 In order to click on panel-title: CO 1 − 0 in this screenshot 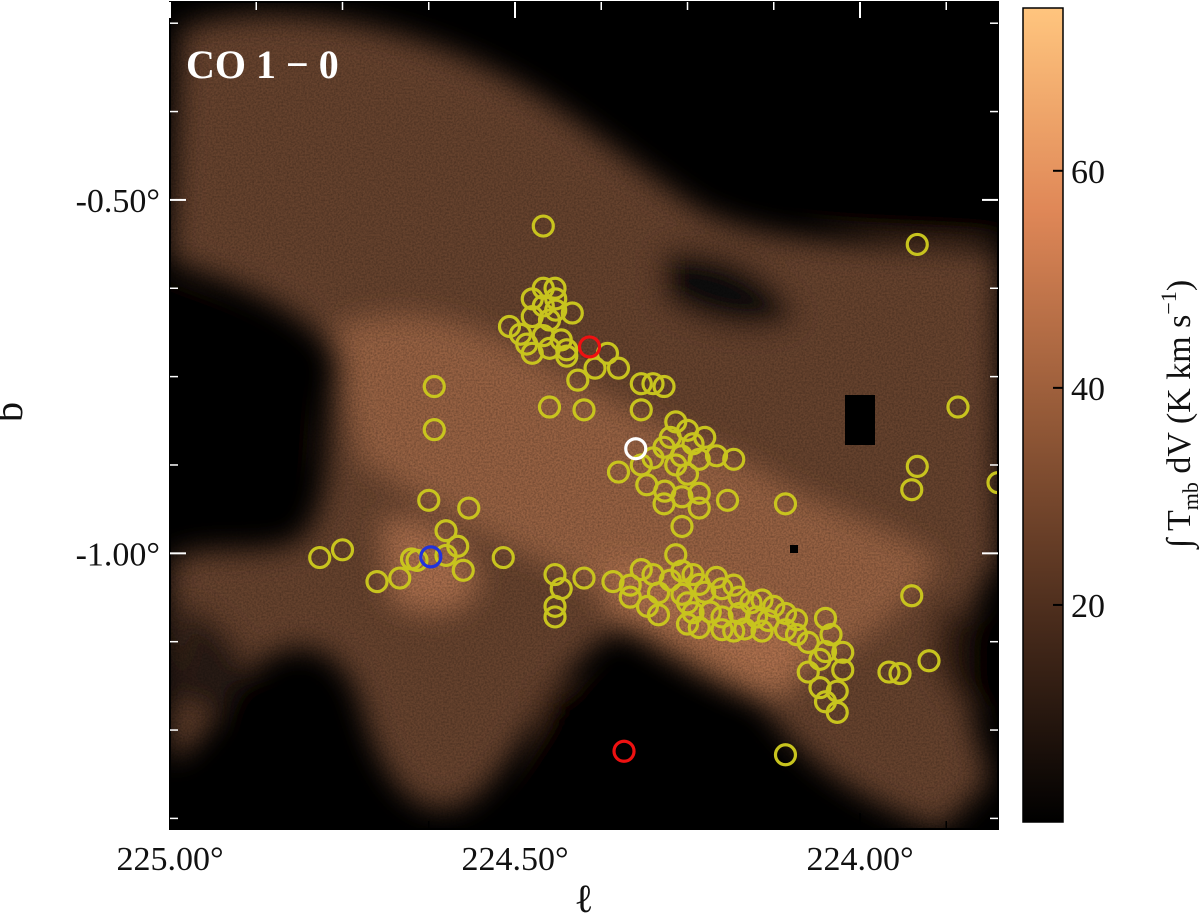, I will do `click(262, 64)`.